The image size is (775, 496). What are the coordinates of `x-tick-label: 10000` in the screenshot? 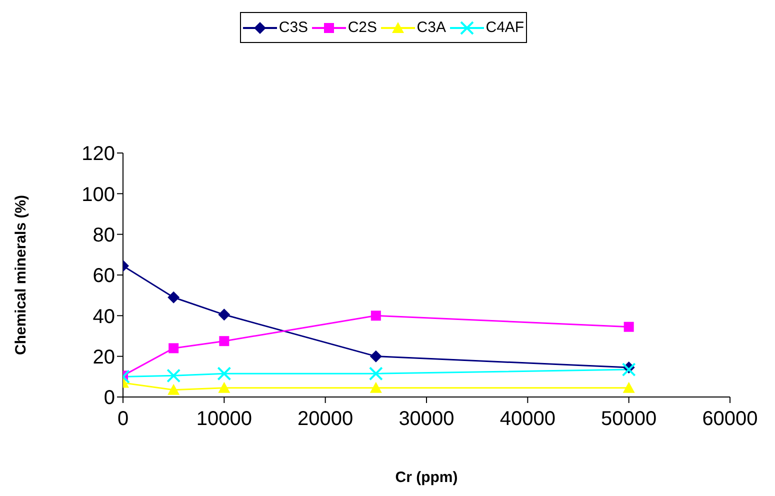 It's located at (224, 419).